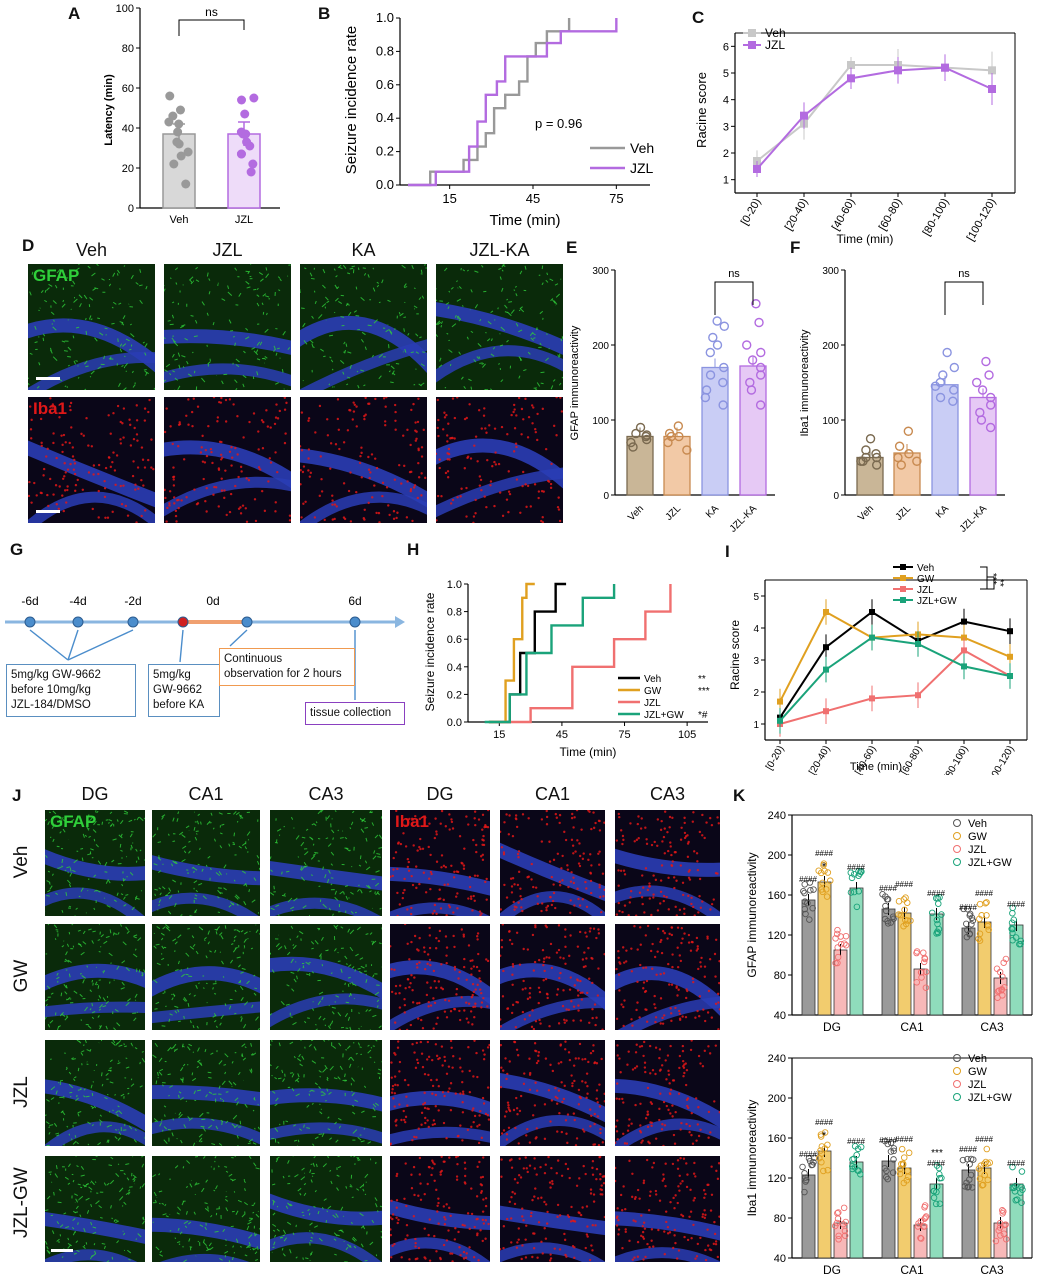 This screenshot has height=1280, width=1040. I want to click on granule-layer, so click(95, 901).